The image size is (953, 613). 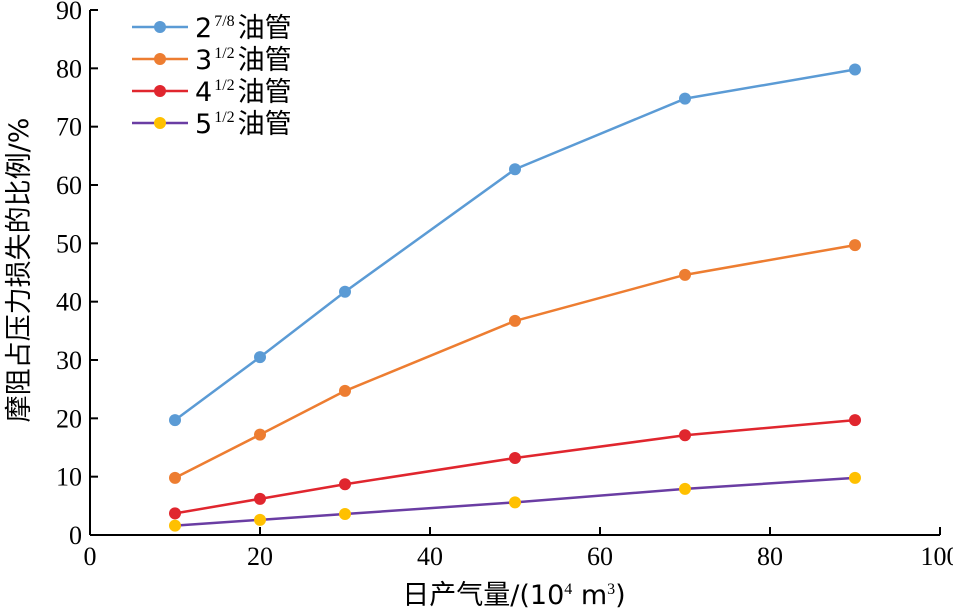 What do you see at coordinates (430, 556) in the screenshot?
I see `x-tick-label: 40` at bounding box center [430, 556].